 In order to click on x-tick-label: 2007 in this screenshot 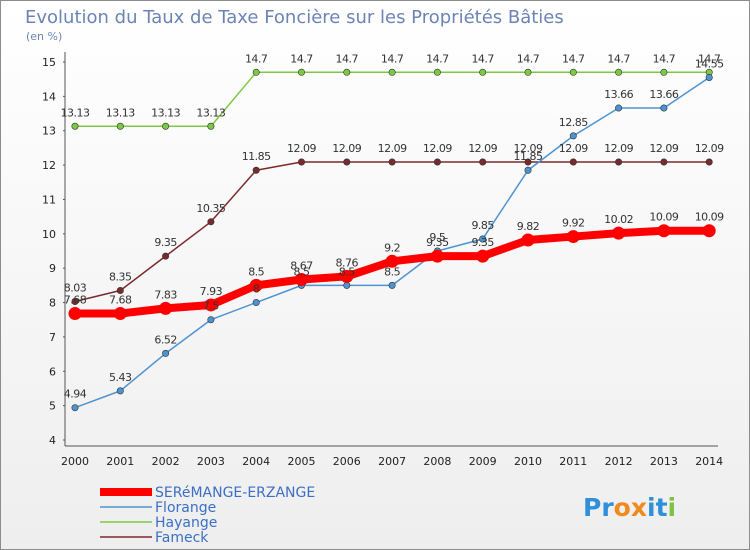, I will do `click(392, 461)`.